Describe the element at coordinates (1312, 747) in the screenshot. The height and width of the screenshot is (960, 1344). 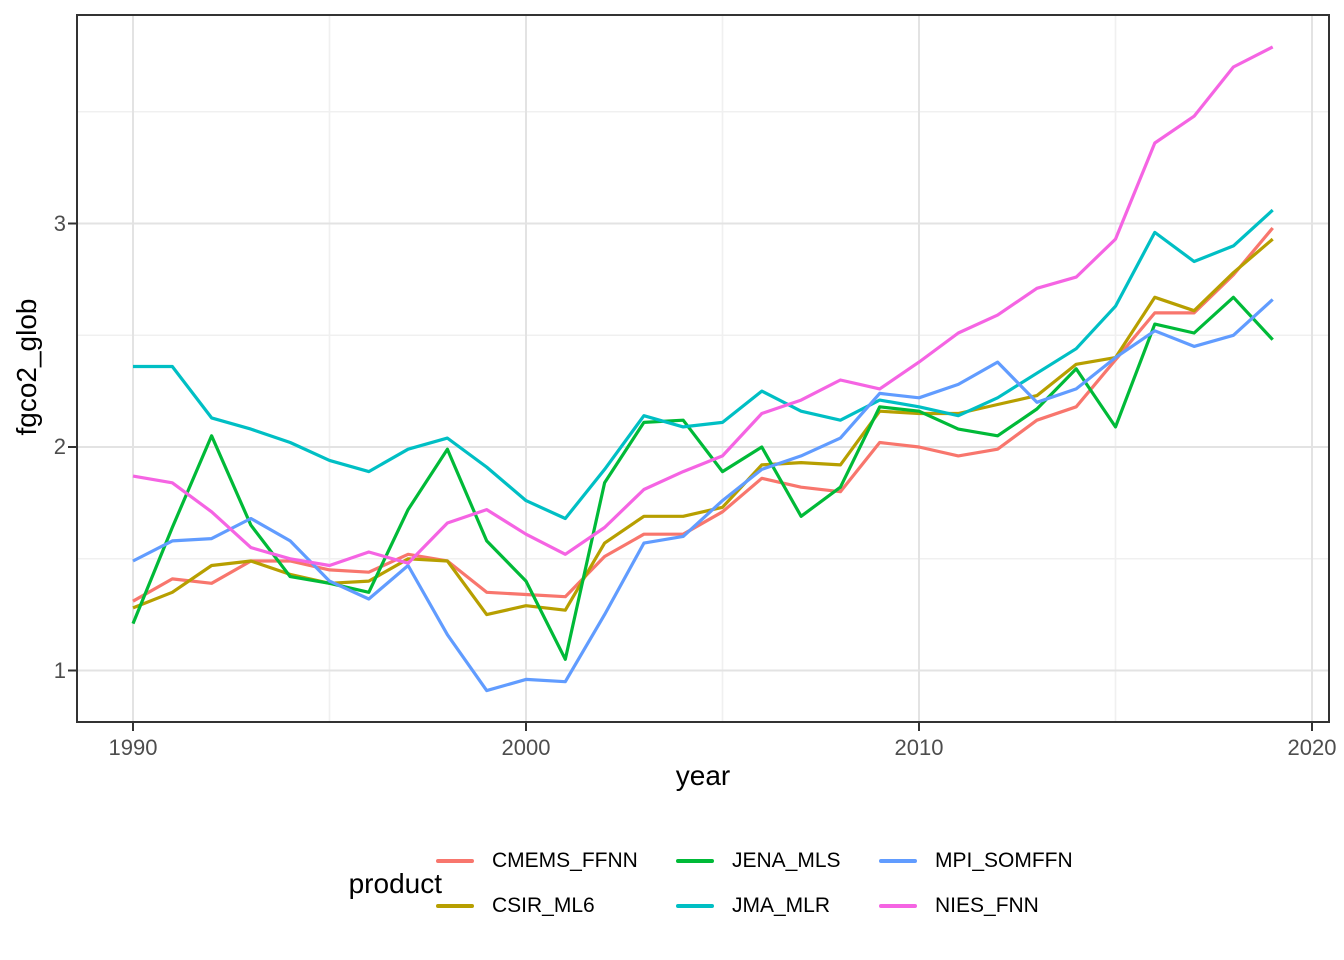
I see `x-tick-label: 2020` at that location.